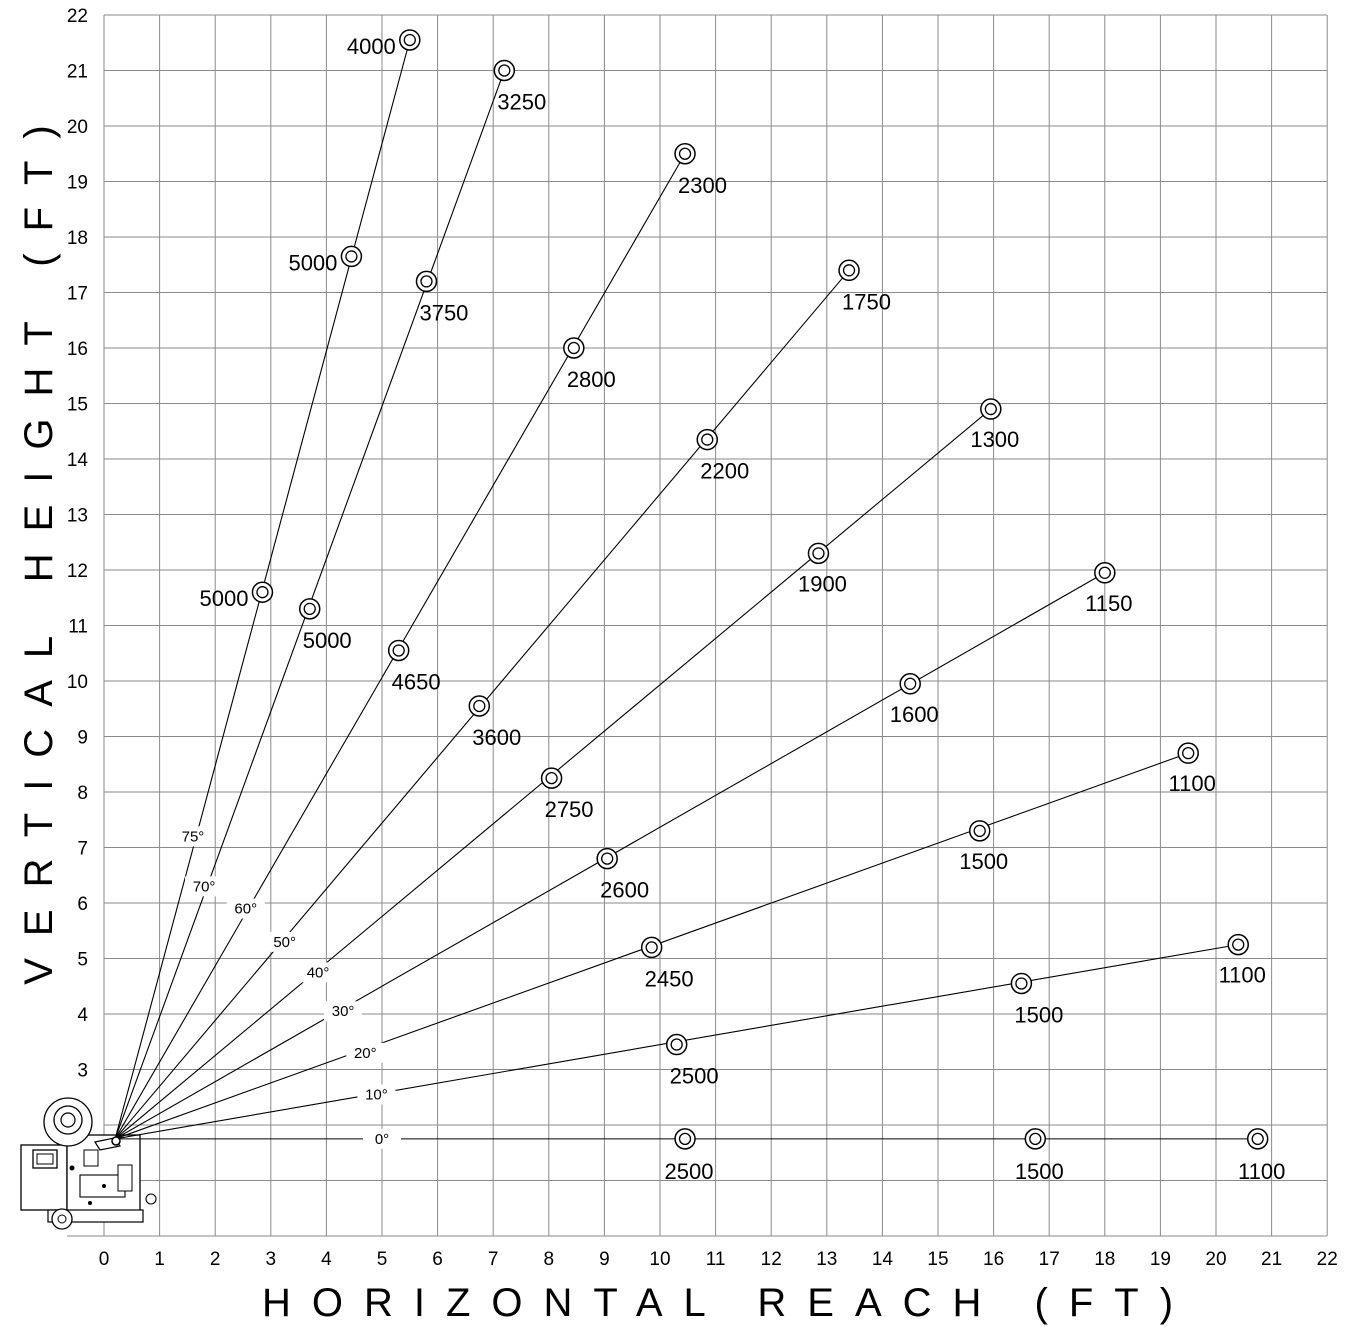 Image resolution: width=1355 pixels, height=1327 pixels. I want to click on y-tick-label: 19, so click(77, 183).